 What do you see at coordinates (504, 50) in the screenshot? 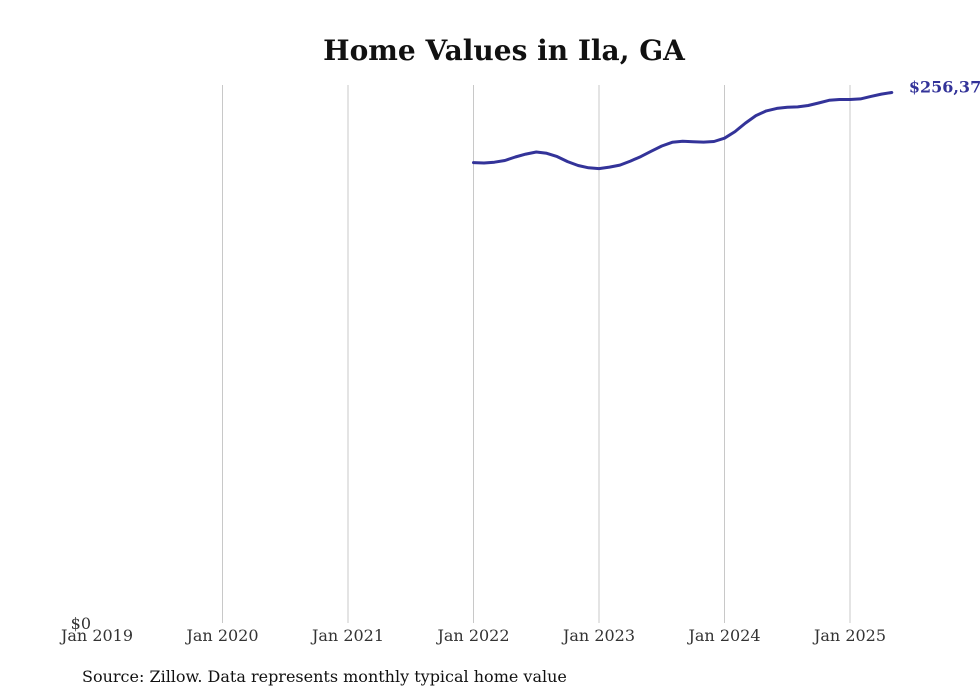
I see `chart-title: Home Values in Ila, GA` at bounding box center [504, 50].